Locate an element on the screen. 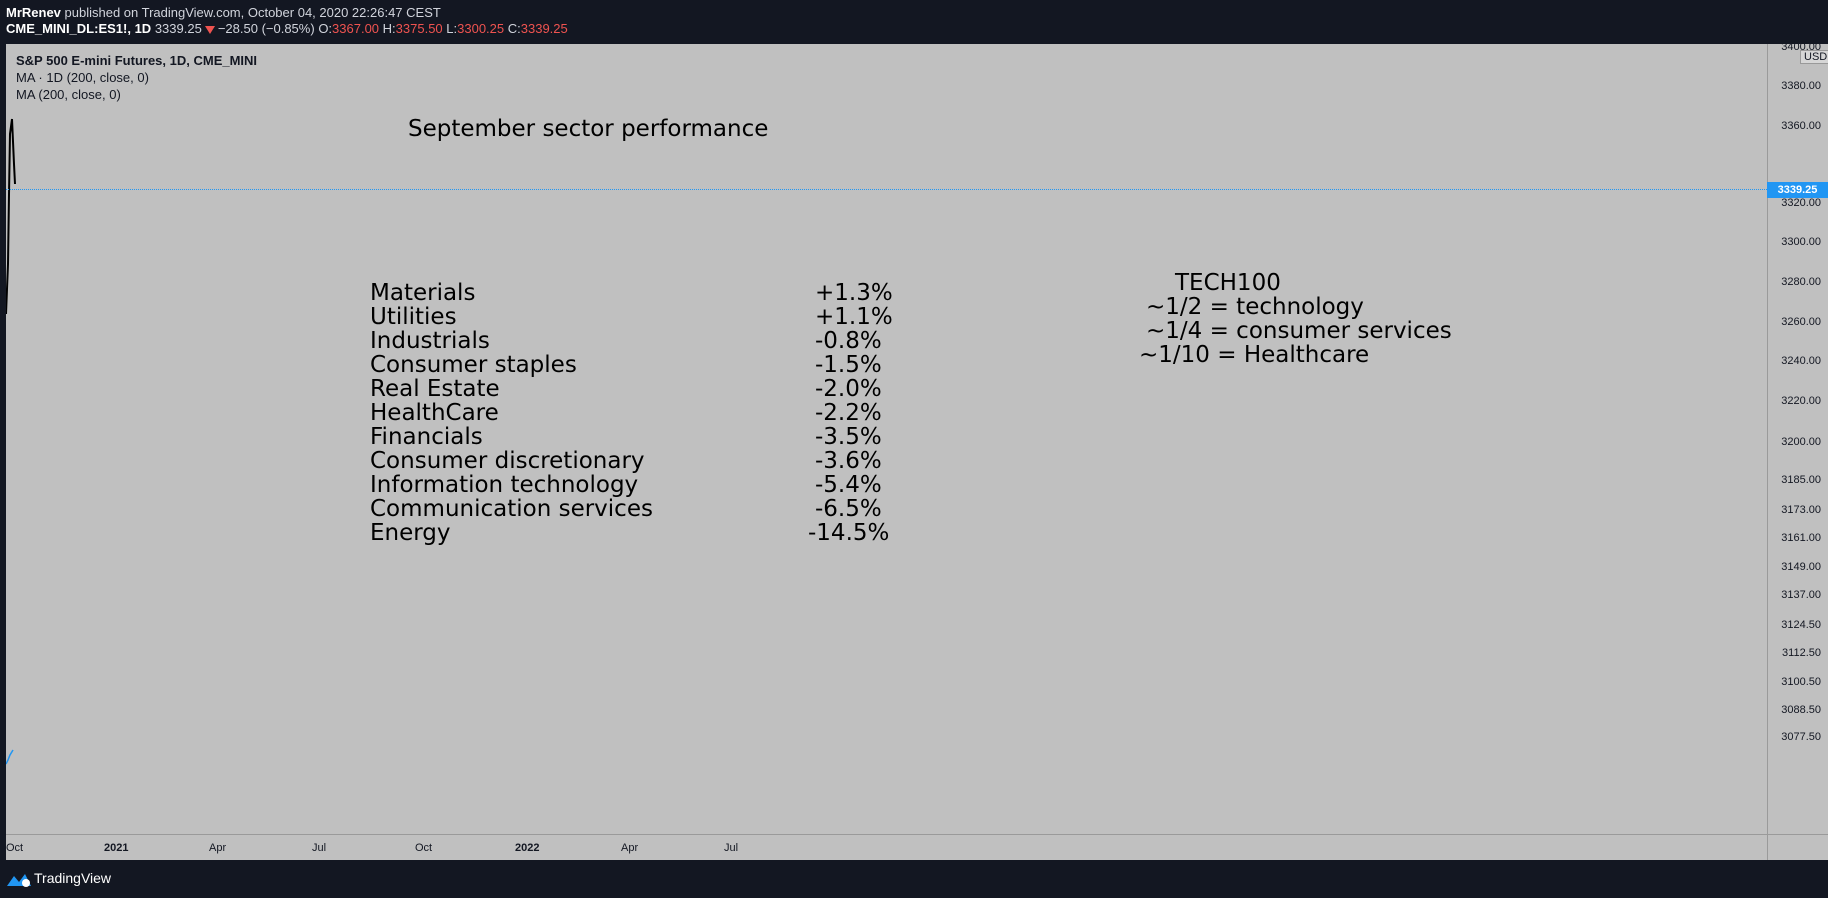 The image size is (1828, 898). legend-ma: MA (200, close, 0) is located at coordinates (68, 94).